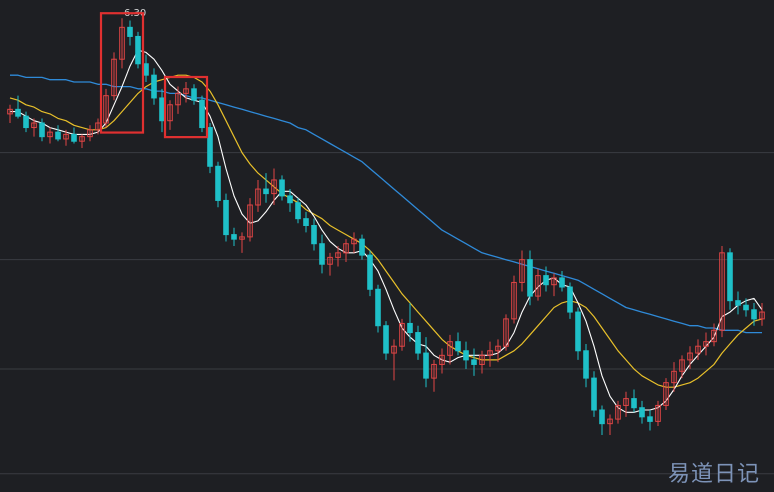 The image size is (774, 492). Describe the element at coordinates (713, 474) in the screenshot. I see `watermark: 易道日记` at that location.